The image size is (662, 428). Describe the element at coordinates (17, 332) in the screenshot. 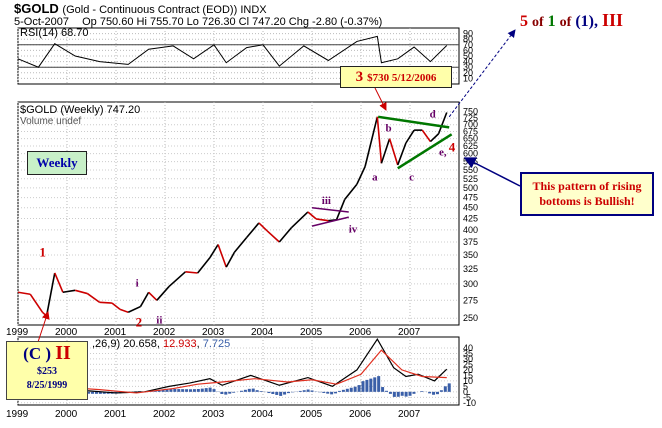

I see `price-x-tick-1999: 1999` at that location.